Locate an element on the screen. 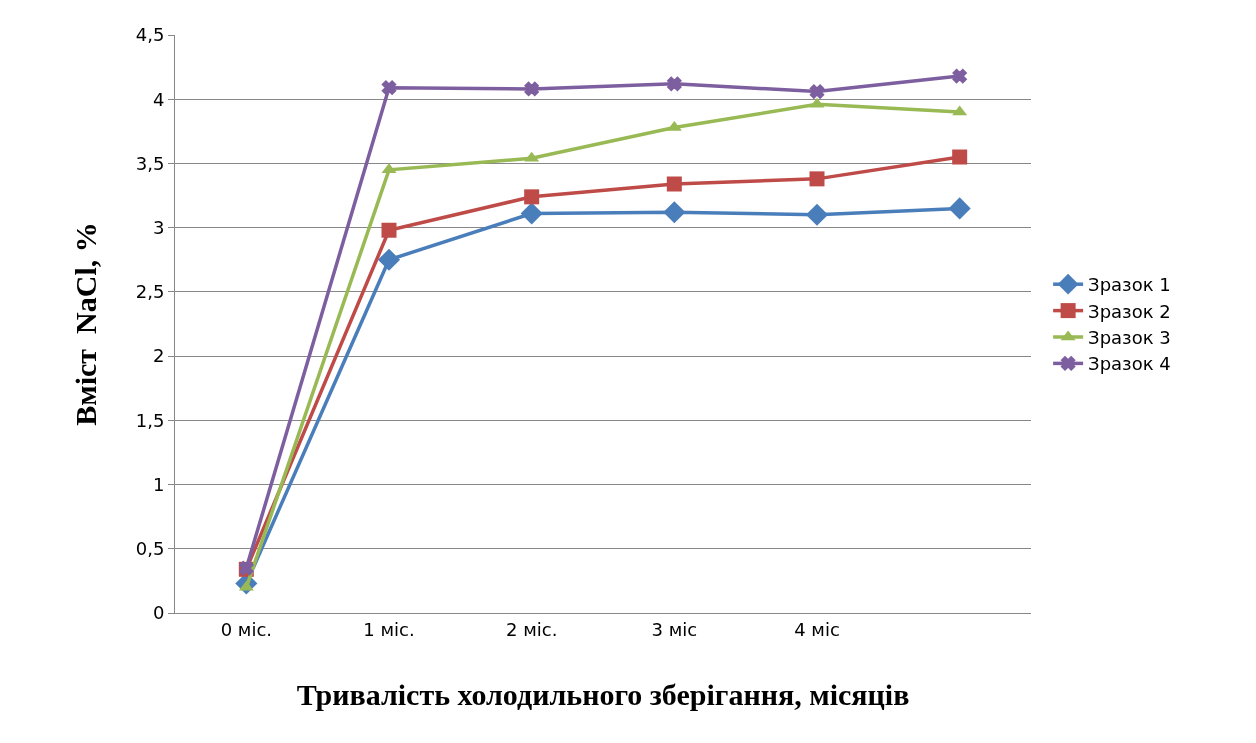 Image resolution: width=1256 pixels, height=743 pixels. legend-label: Зразок 4 is located at coordinates (1129, 364).